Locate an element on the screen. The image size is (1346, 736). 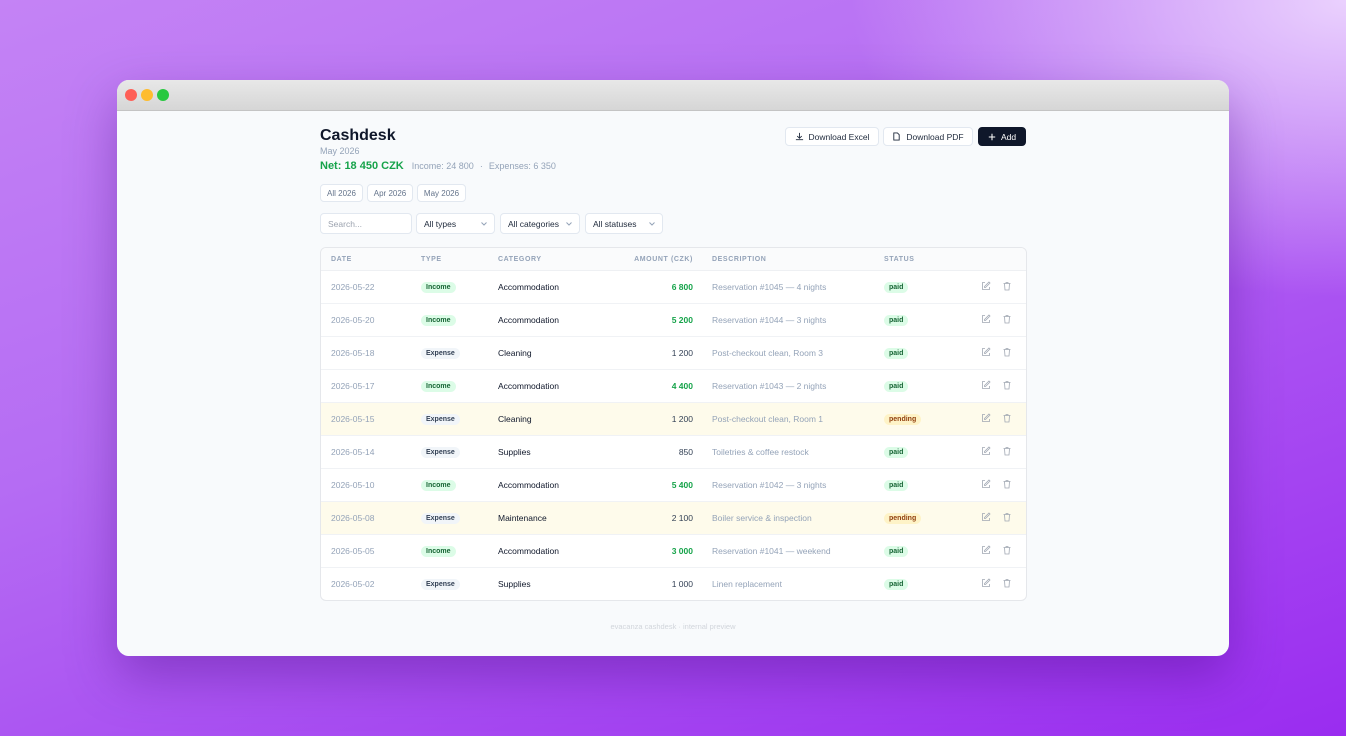
footer: evacanza cashdesk · internal preview is located at coordinates (673, 626).